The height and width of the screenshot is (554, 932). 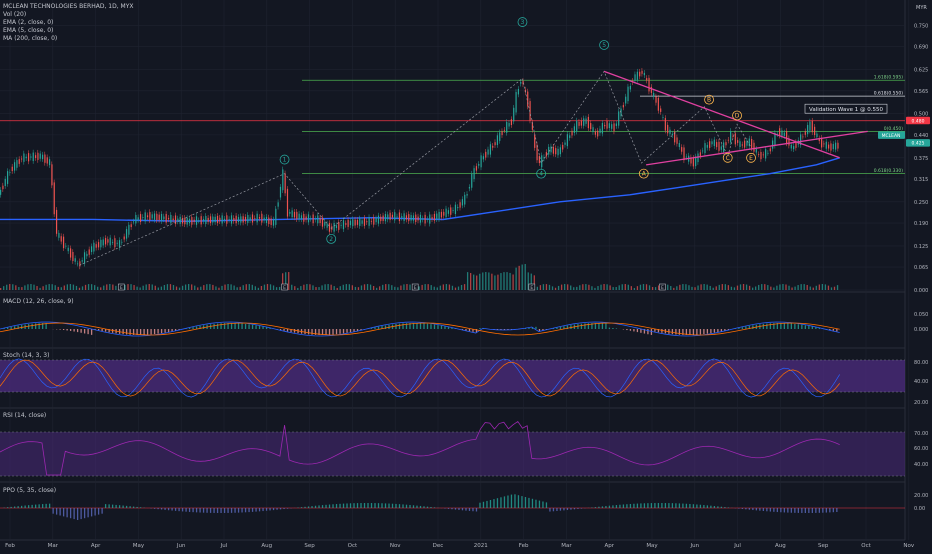 I want to click on indicator-ema5: EMA (5, close, 0), so click(x=68, y=31).